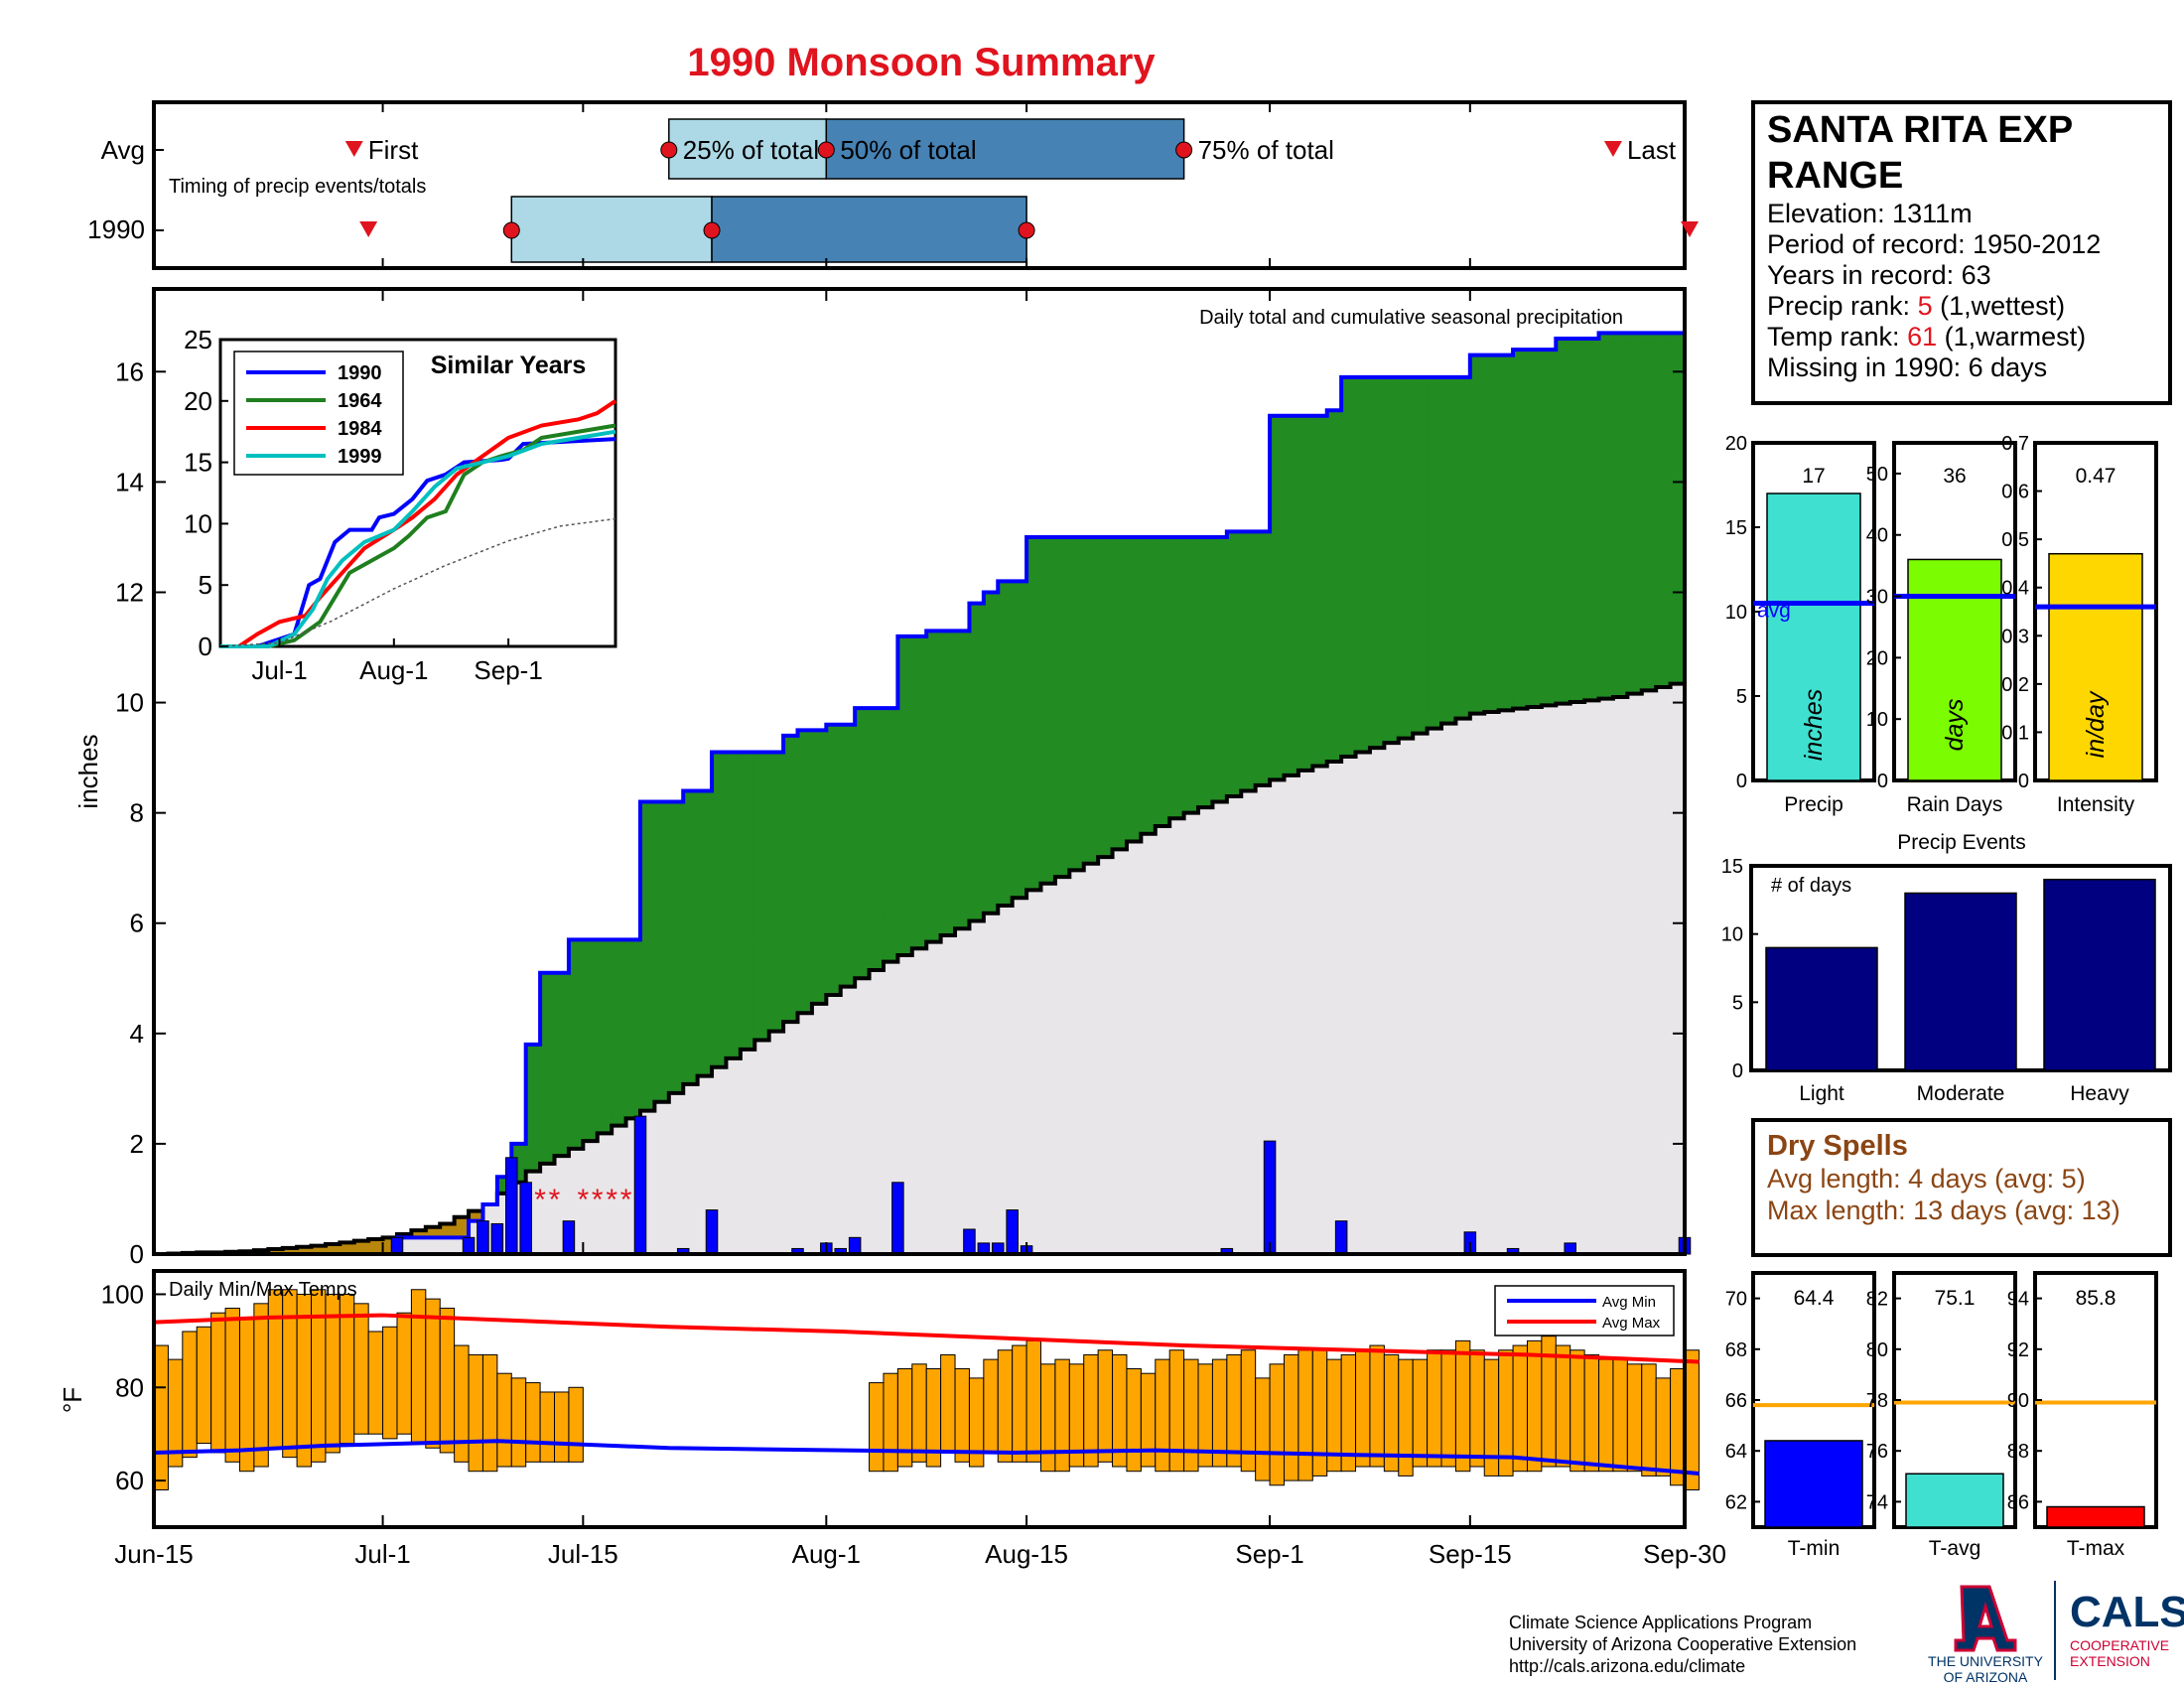 Image resolution: width=2184 pixels, height=1688 pixels. I want to click on timing-row-avg-label: Avg, so click(123, 150).